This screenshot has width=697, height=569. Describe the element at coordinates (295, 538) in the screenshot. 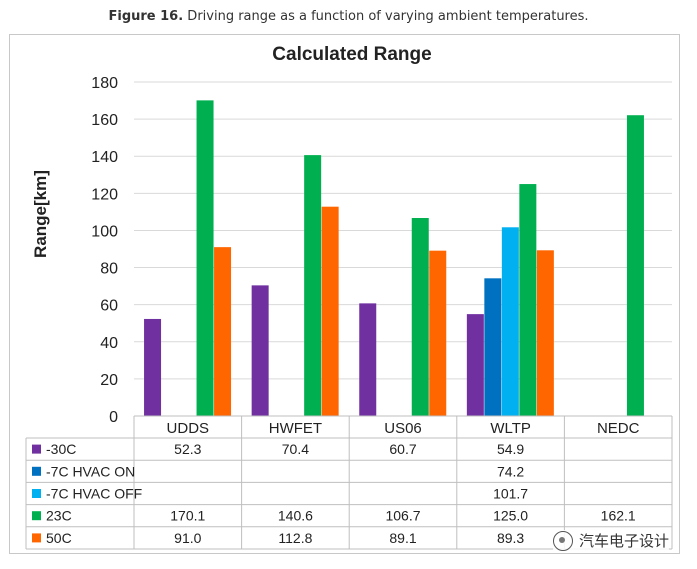

I see `table-cell-value: 112.8` at that location.